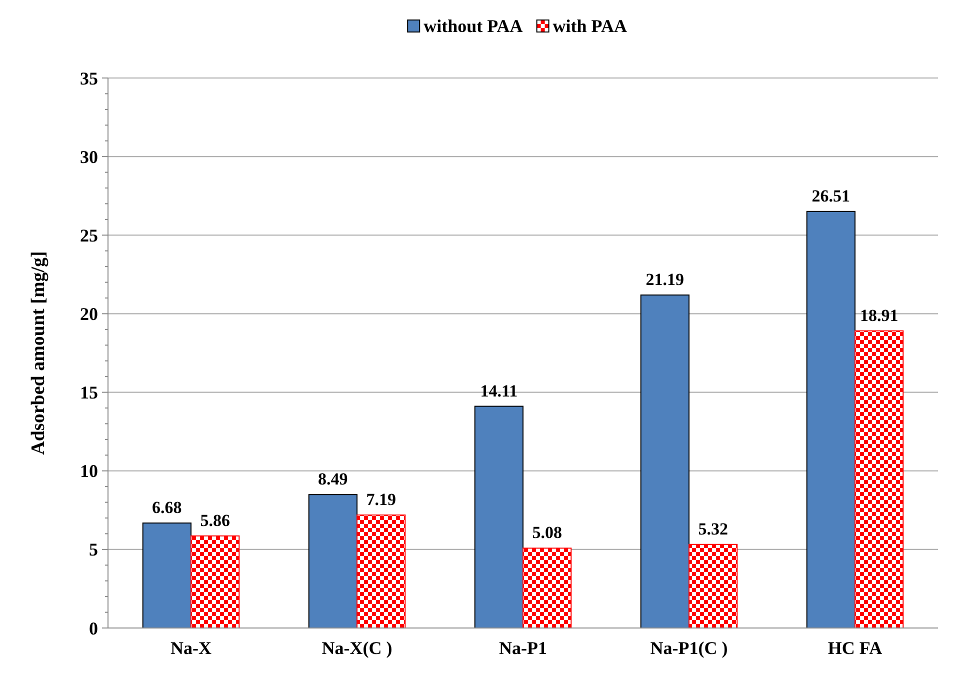 This screenshot has height=674, width=957. What do you see at coordinates (547, 532) in the screenshot?
I see `data-label: 5.08` at bounding box center [547, 532].